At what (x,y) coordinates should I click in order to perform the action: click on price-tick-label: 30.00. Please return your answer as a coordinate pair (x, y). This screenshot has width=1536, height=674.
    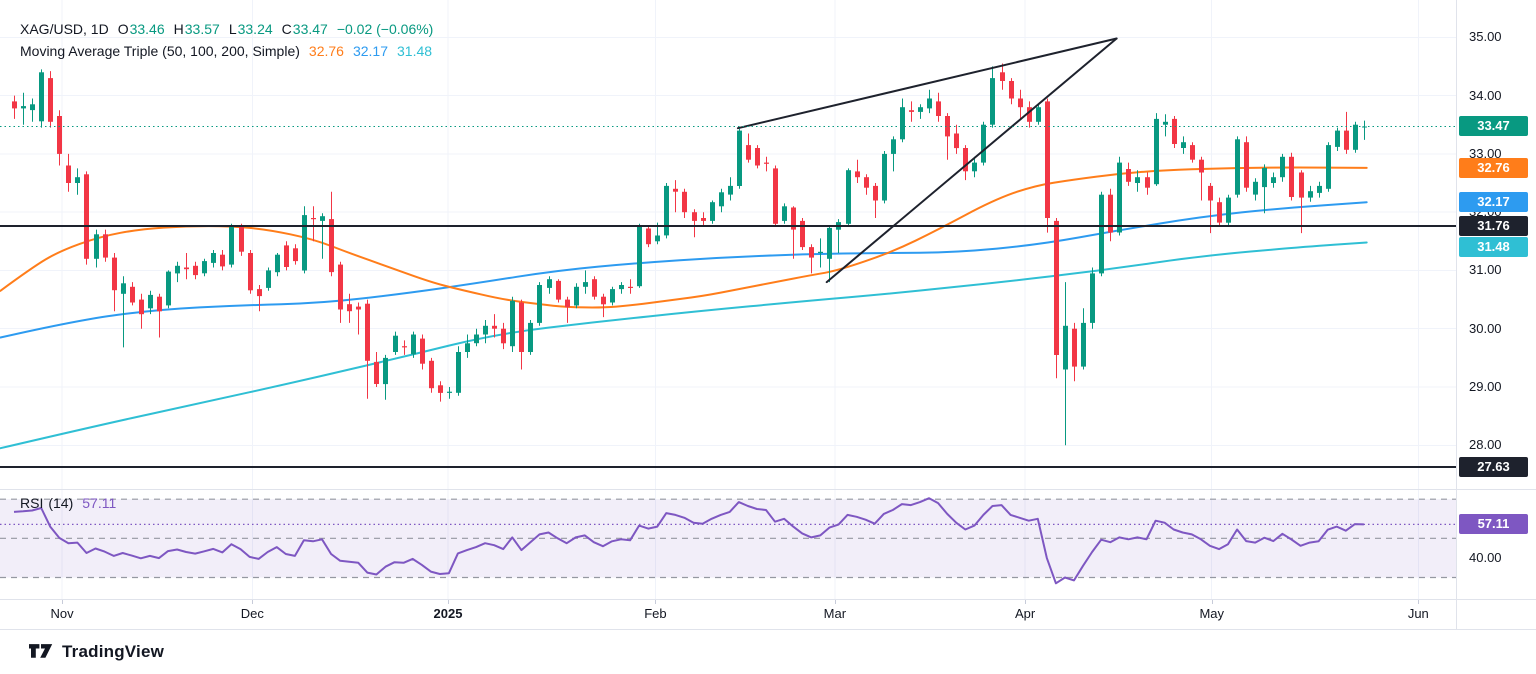
    Looking at the image, I should click on (1485, 328).